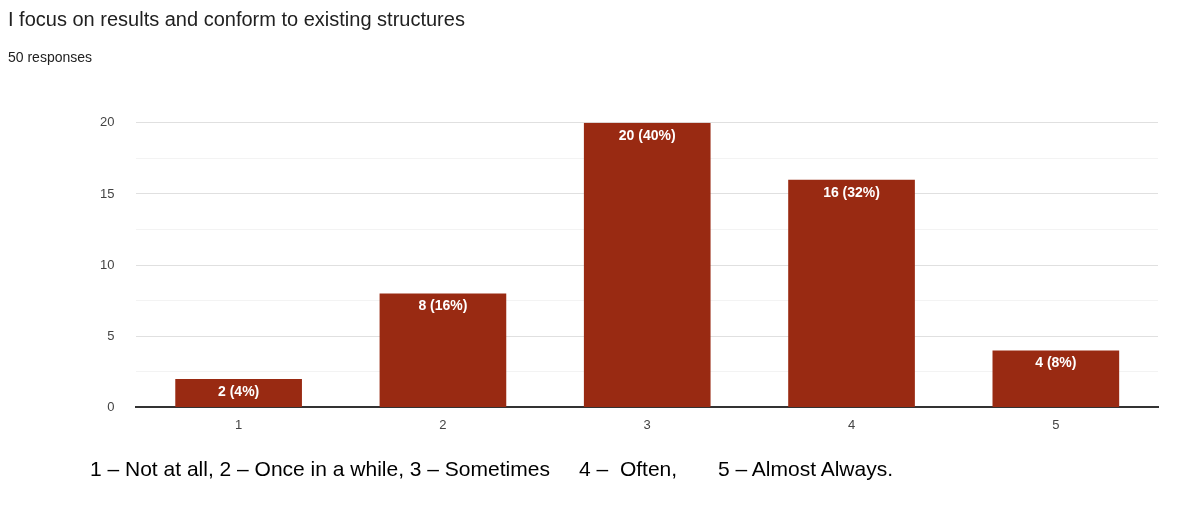 Image resolution: width=1181 pixels, height=515 pixels. Describe the element at coordinates (851, 424) in the screenshot. I see `x-tick-label: 4` at that location.